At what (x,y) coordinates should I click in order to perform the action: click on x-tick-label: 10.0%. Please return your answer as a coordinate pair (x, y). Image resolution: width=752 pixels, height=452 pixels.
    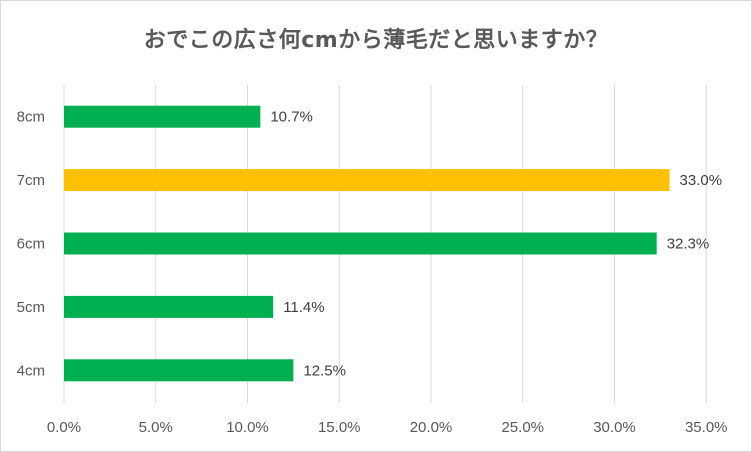
    Looking at the image, I should click on (247, 427).